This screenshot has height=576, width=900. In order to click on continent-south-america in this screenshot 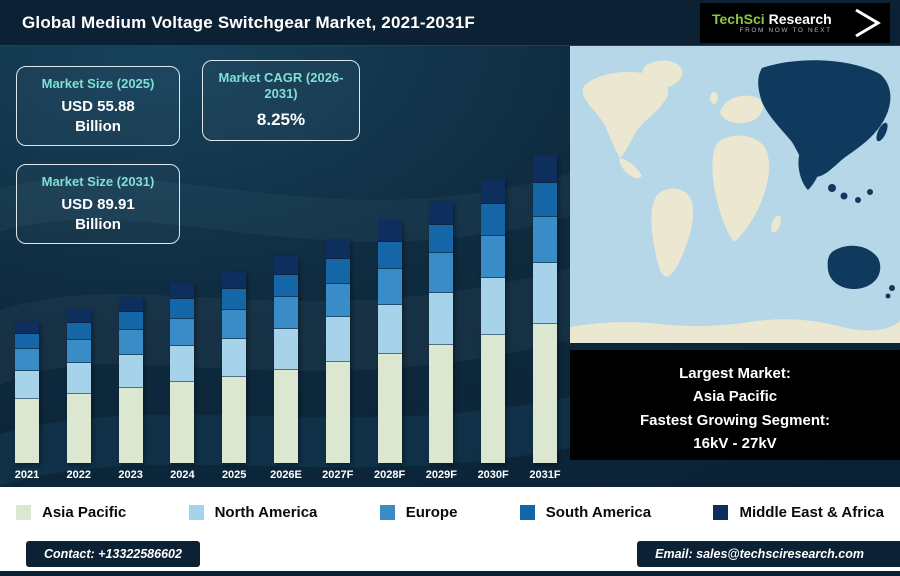, I will do `click(672, 232)`.